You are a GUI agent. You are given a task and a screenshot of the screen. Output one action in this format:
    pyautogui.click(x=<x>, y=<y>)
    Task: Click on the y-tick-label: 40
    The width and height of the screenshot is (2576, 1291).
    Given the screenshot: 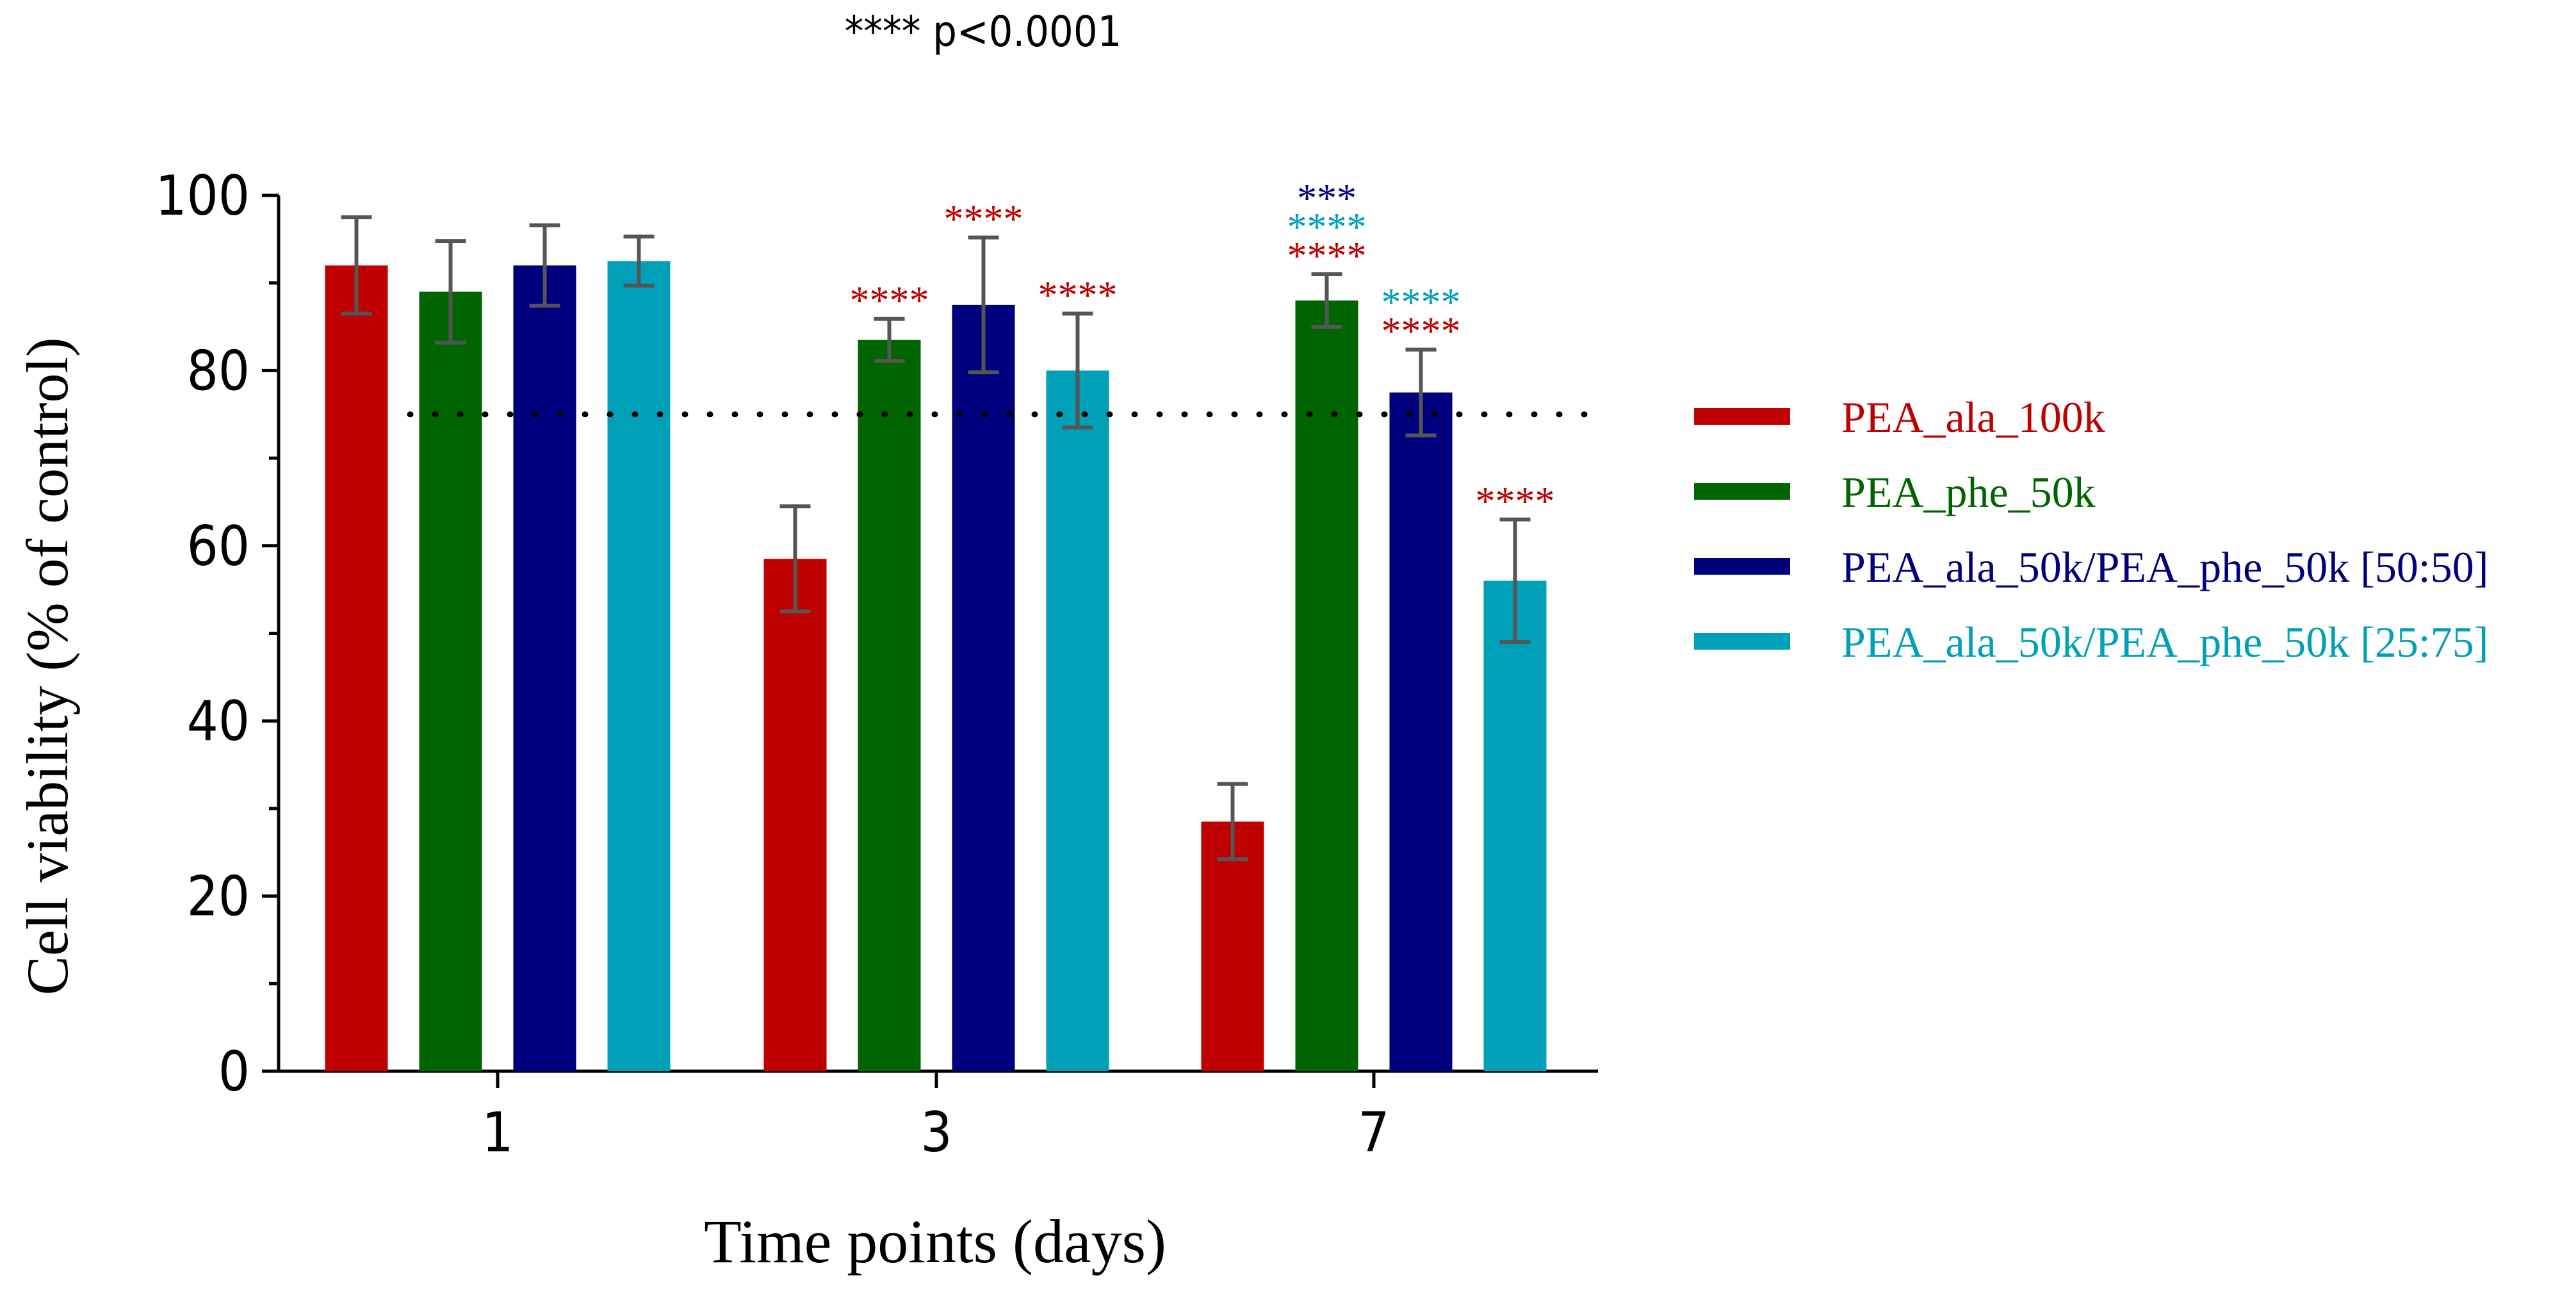 What is the action you would take?
    pyautogui.click(x=218, y=721)
    